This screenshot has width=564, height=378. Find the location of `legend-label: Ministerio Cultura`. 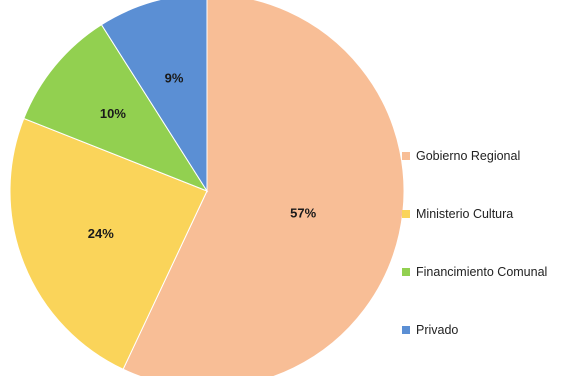

legend-label: Ministerio Cultura is located at coordinates (465, 214).